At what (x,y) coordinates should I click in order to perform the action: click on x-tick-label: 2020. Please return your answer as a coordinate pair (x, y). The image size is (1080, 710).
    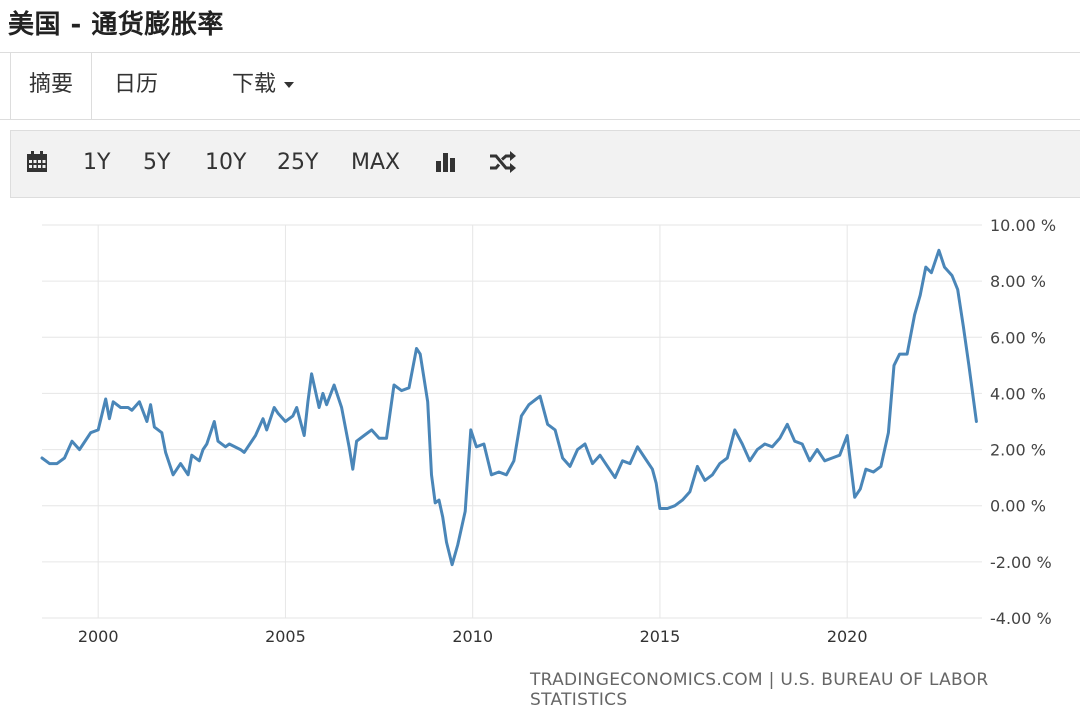
    Looking at the image, I should click on (847, 636).